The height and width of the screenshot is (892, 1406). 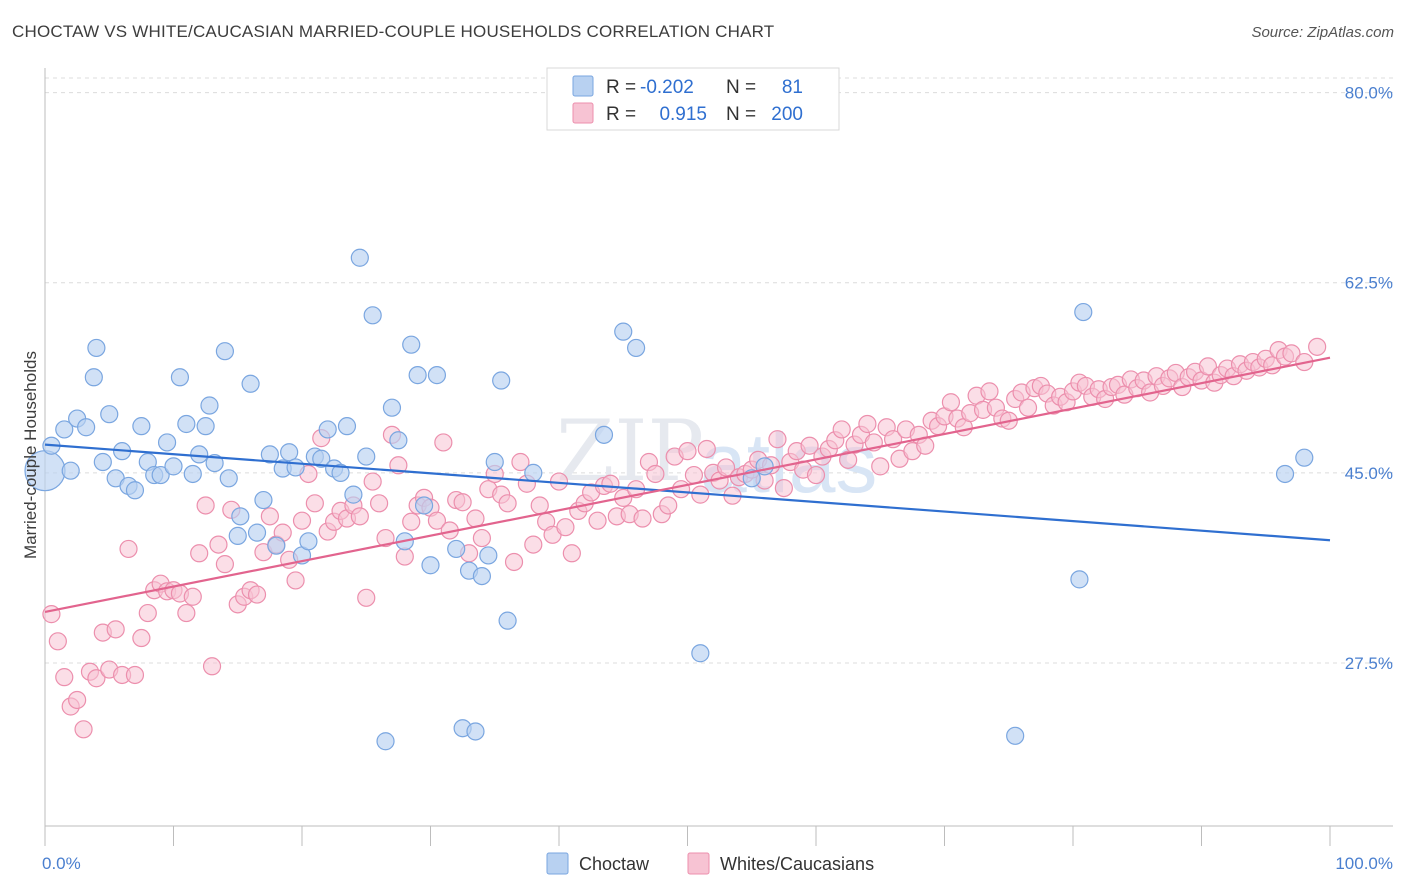 I want to click on legend-r-label-1: R =, so click(x=621, y=87).